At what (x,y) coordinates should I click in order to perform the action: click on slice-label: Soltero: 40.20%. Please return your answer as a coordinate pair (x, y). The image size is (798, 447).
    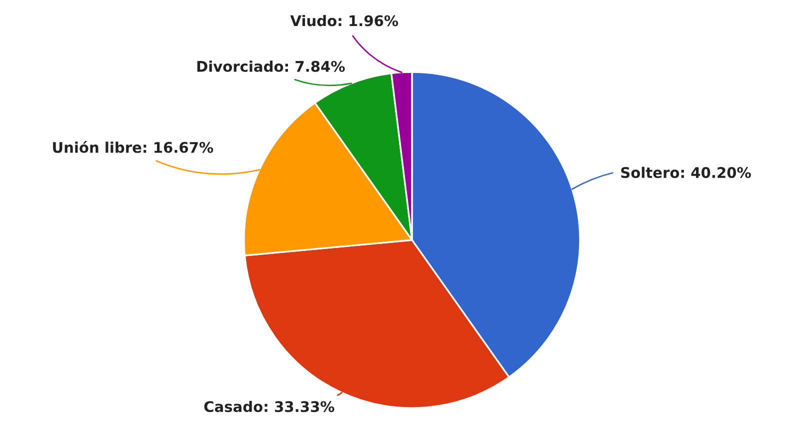
    Looking at the image, I should click on (686, 172).